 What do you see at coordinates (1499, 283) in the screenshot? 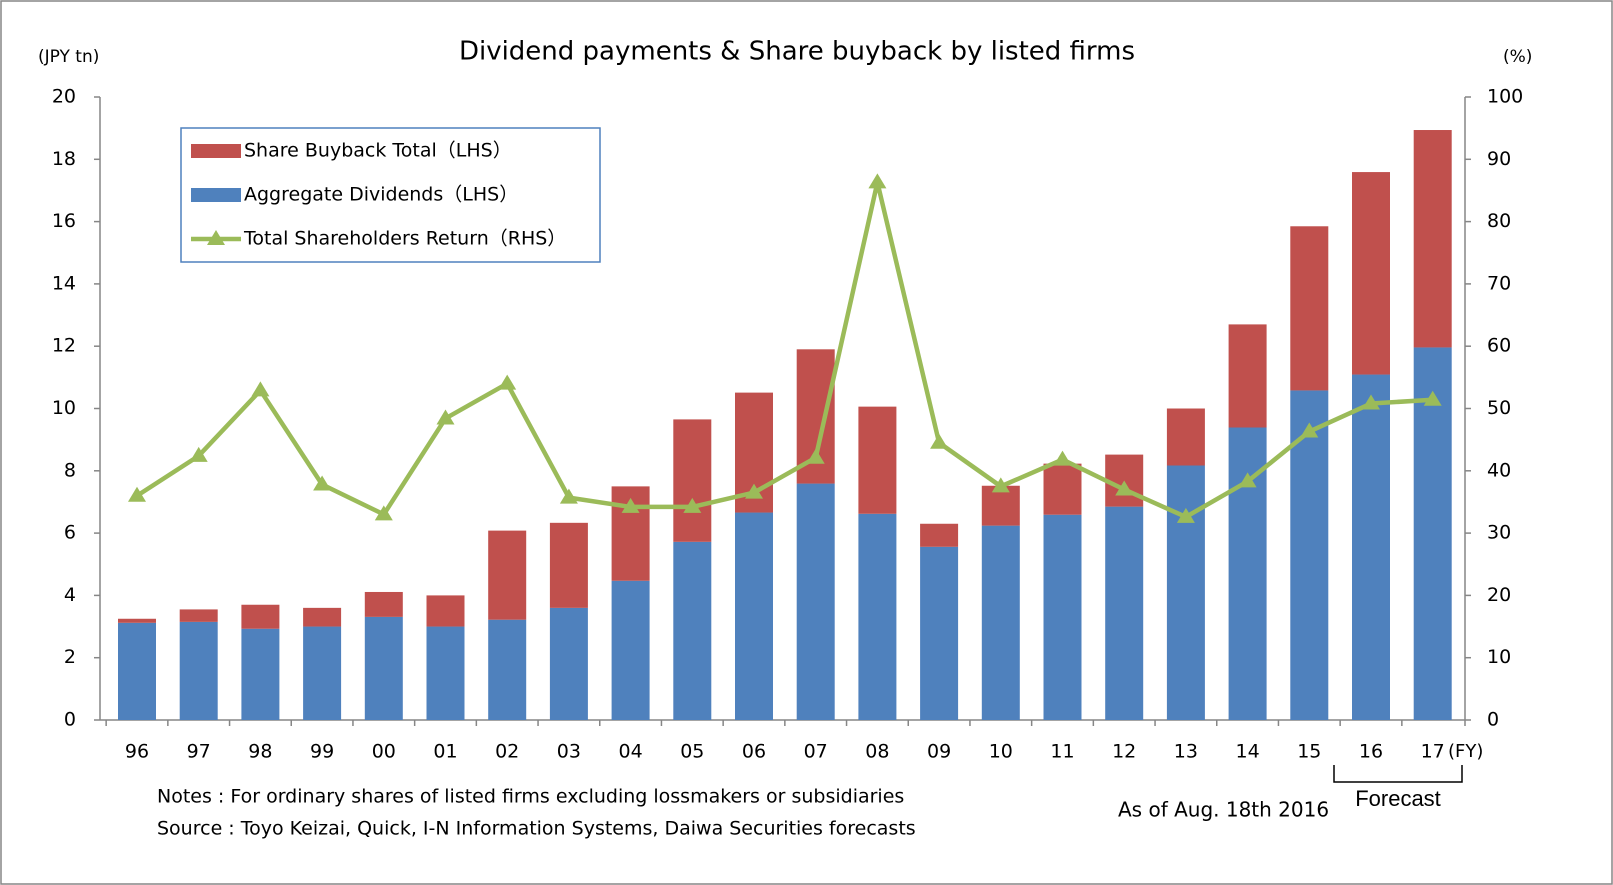
I see `y2-tick-label: 70` at bounding box center [1499, 283].